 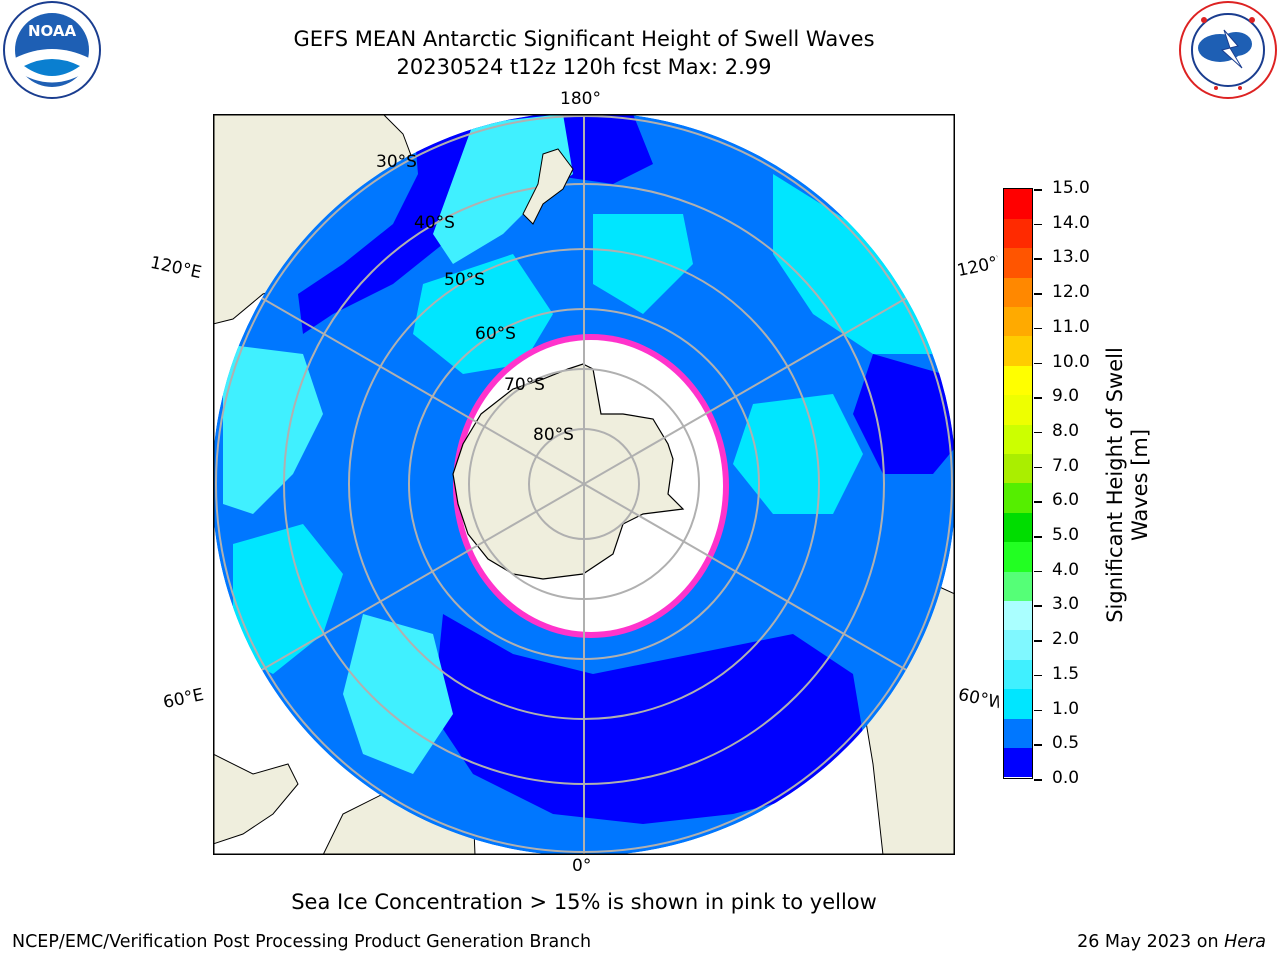 I want to click on colorbar-tick-label: 6.0, so click(x=1066, y=500).